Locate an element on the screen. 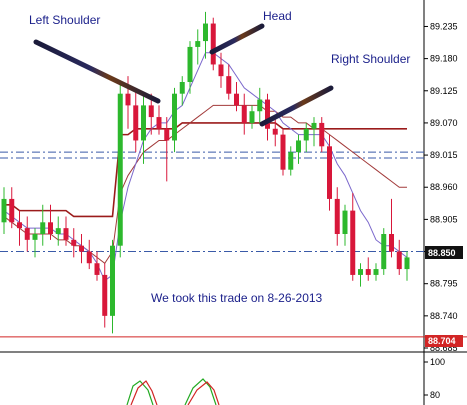  current-price-tag: 88.850 is located at coordinates (442, 253).